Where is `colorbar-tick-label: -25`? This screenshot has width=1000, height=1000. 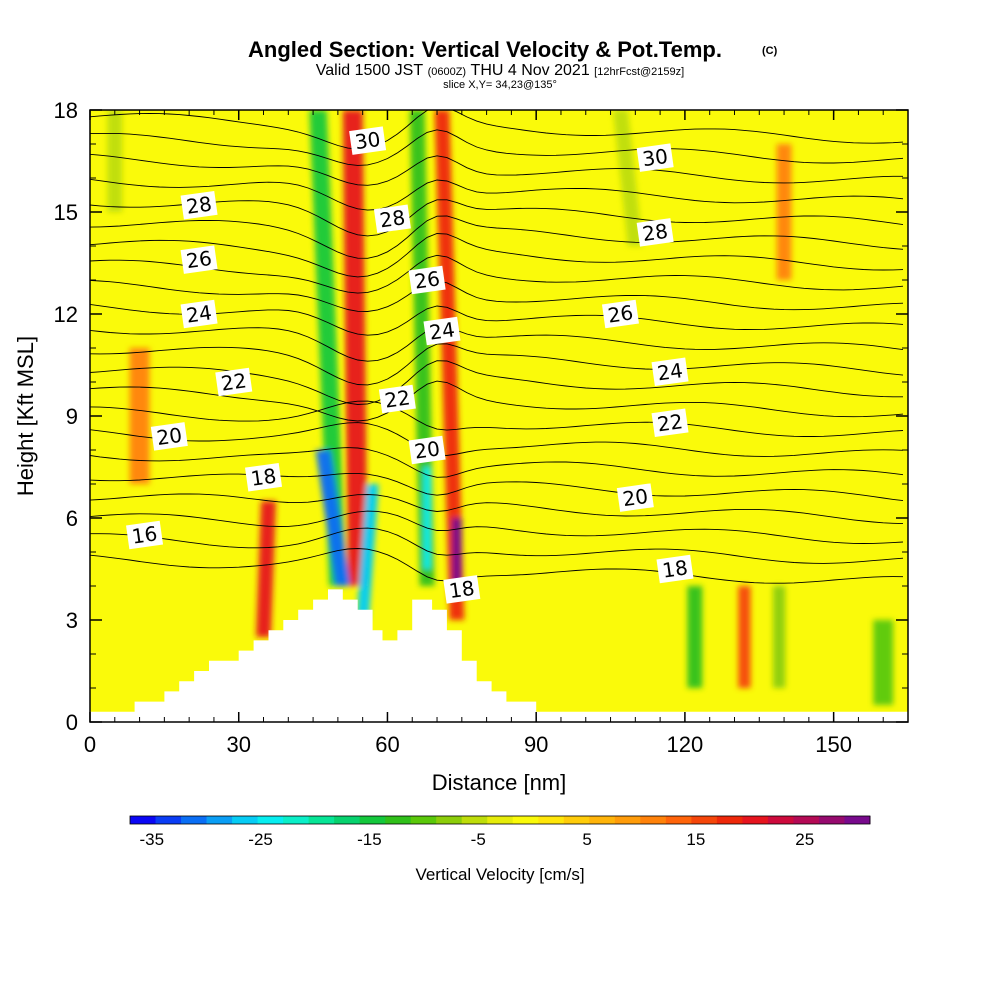 colorbar-tick-label: -25 is located at coordinates (260, 839).